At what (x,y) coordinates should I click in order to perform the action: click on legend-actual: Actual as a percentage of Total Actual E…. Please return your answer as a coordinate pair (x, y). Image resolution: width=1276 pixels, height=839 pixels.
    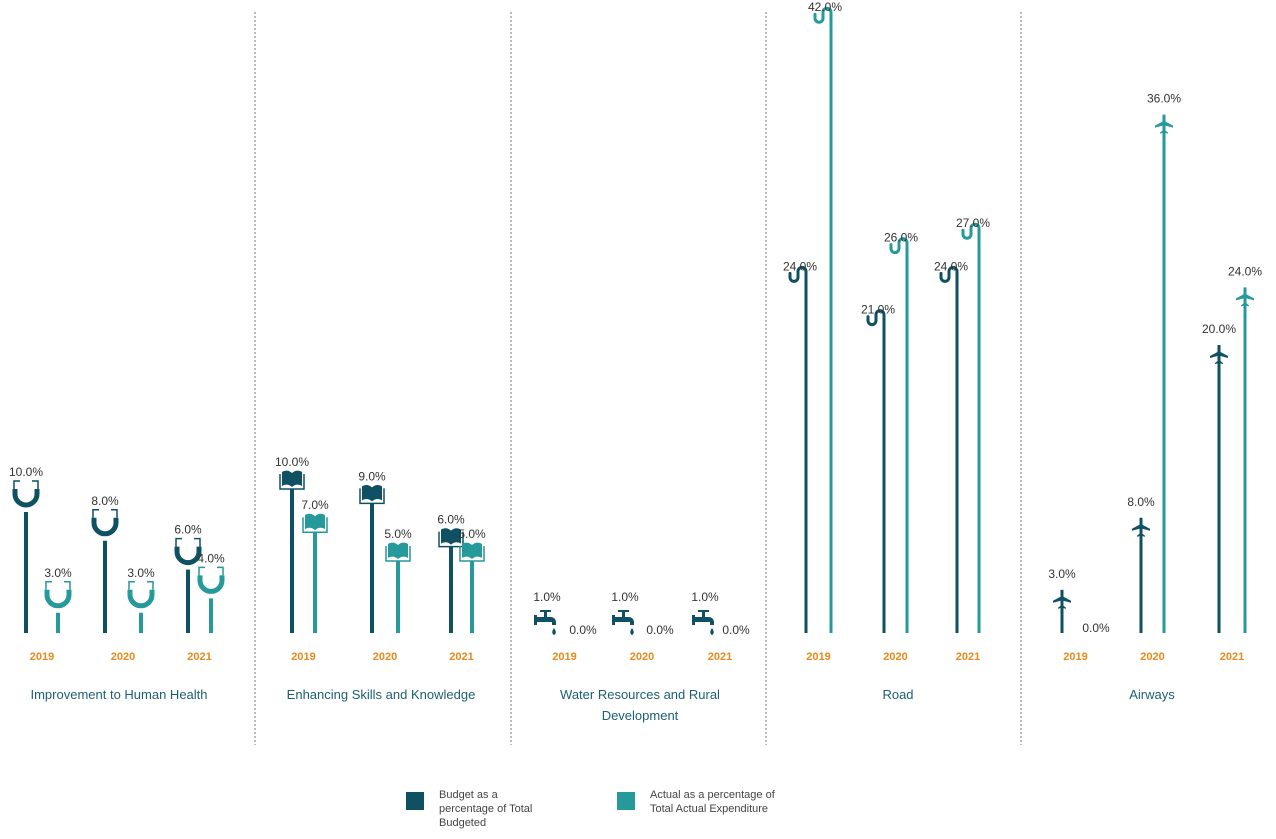
    Looking at the image, I should click on (696, 802).